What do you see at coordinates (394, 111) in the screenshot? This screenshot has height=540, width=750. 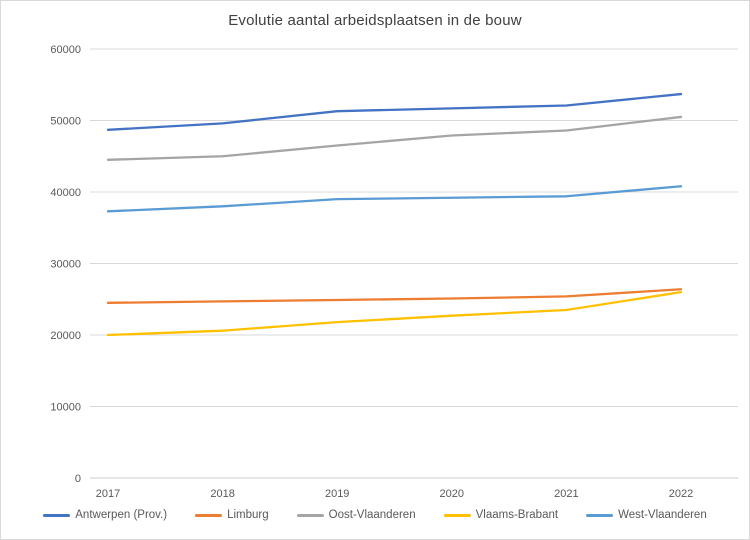 I see `series-line-antwerpen-prov` at bounding box center [394, 111].